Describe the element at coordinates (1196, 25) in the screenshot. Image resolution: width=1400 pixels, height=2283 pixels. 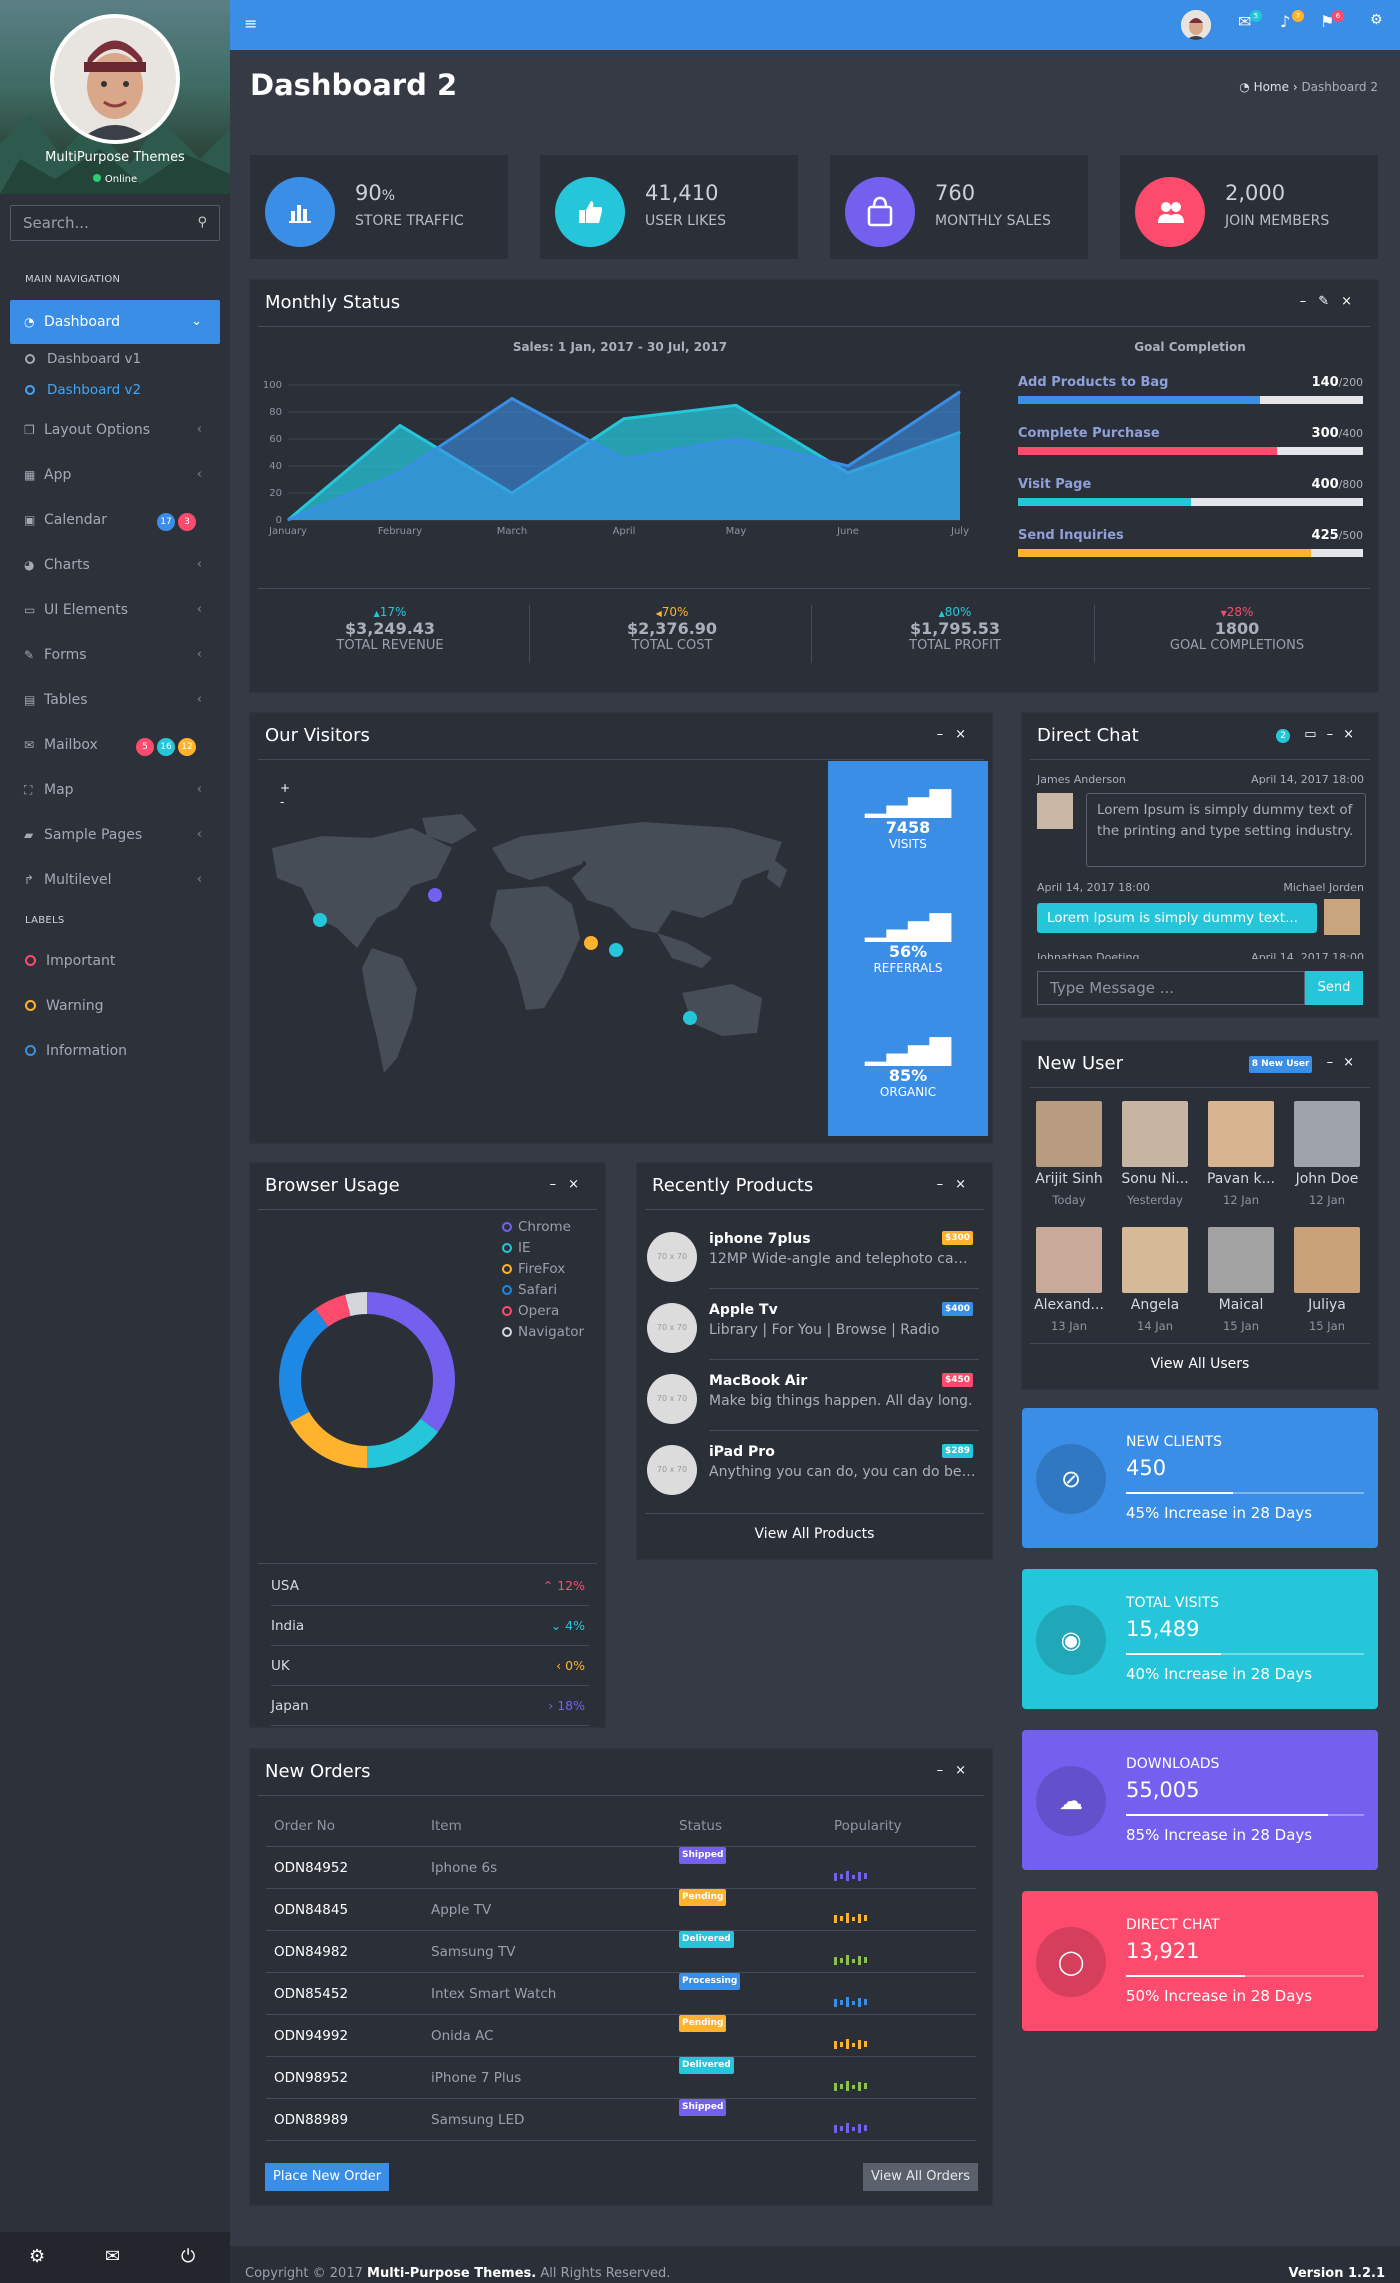
I see `user-avatar` at that location.